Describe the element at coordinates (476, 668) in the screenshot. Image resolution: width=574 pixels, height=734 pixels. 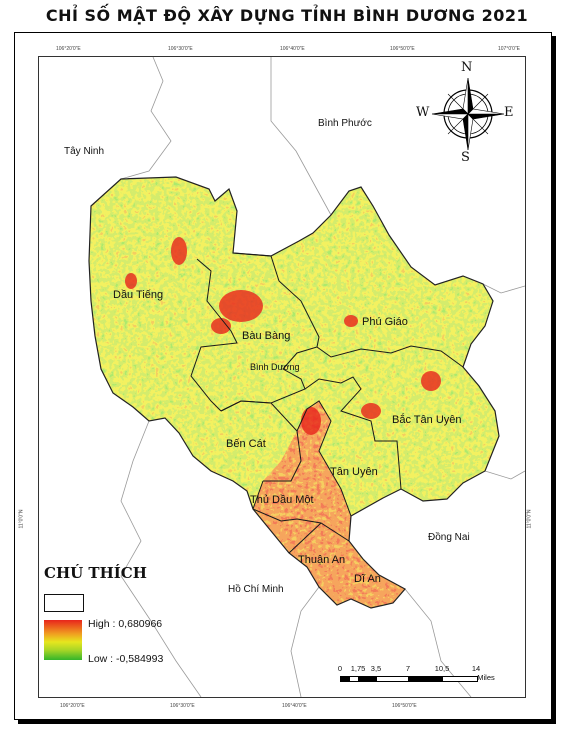
I see `scale-tick-5: 14` at that location.